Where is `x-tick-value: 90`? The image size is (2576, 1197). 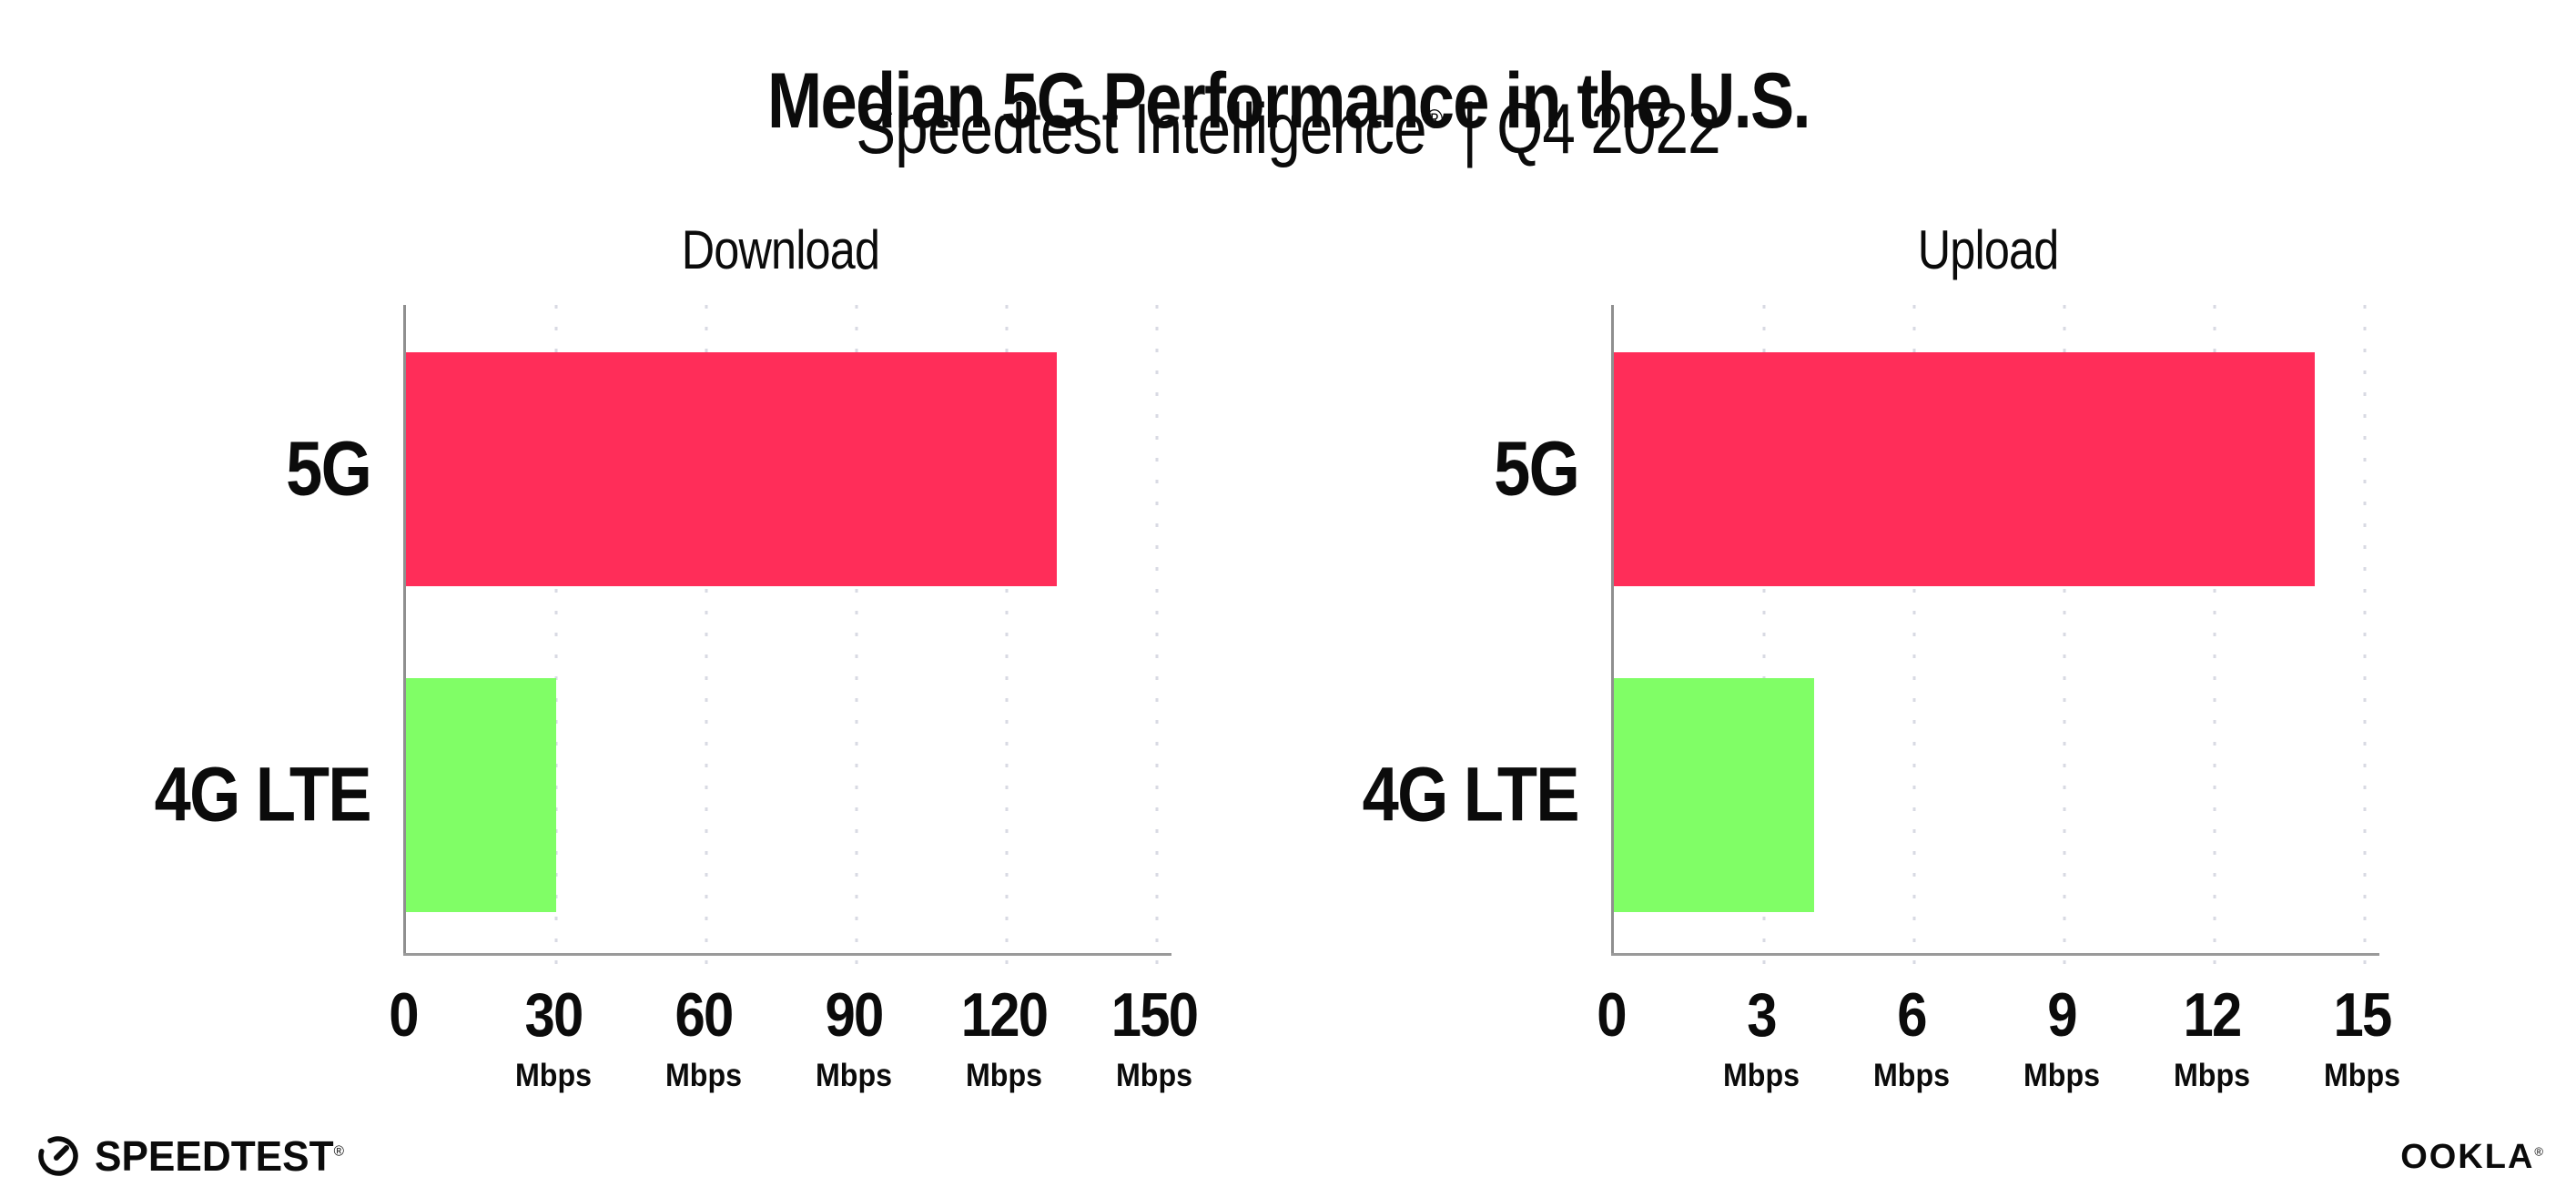
x-tick-value: 90 is located at coordinates (854, 1015).